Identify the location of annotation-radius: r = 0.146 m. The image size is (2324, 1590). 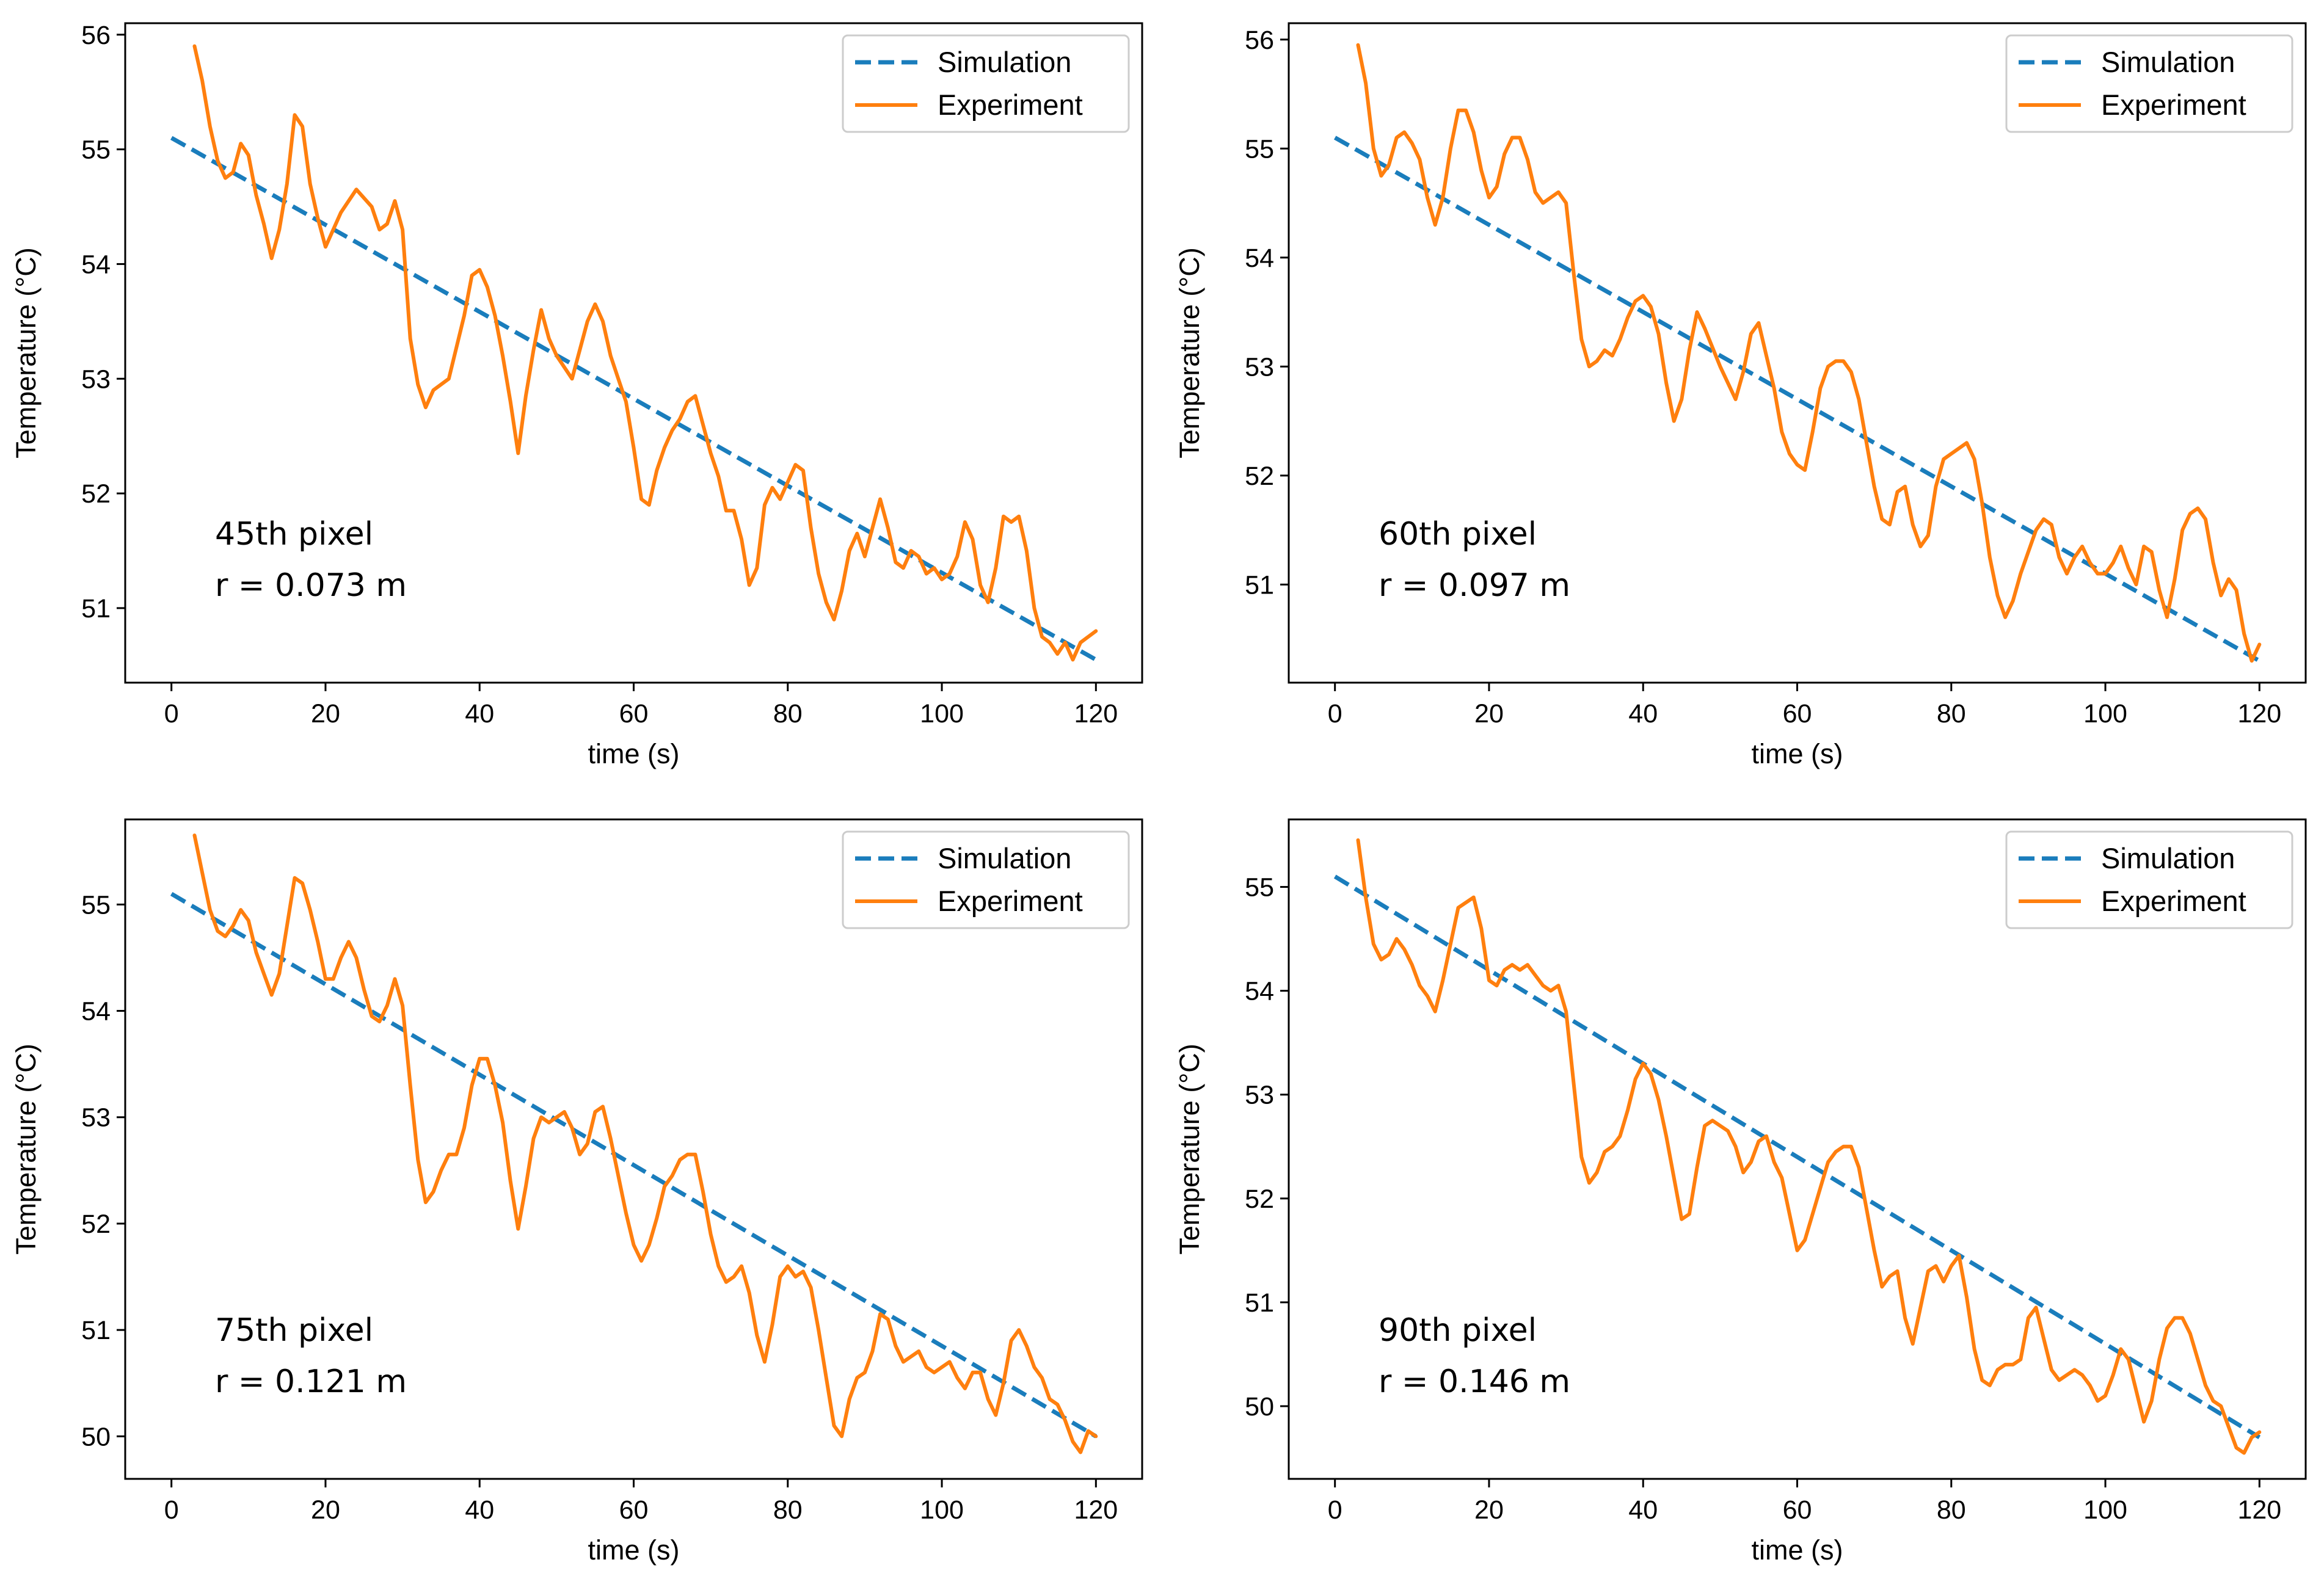
(1475, 1381).